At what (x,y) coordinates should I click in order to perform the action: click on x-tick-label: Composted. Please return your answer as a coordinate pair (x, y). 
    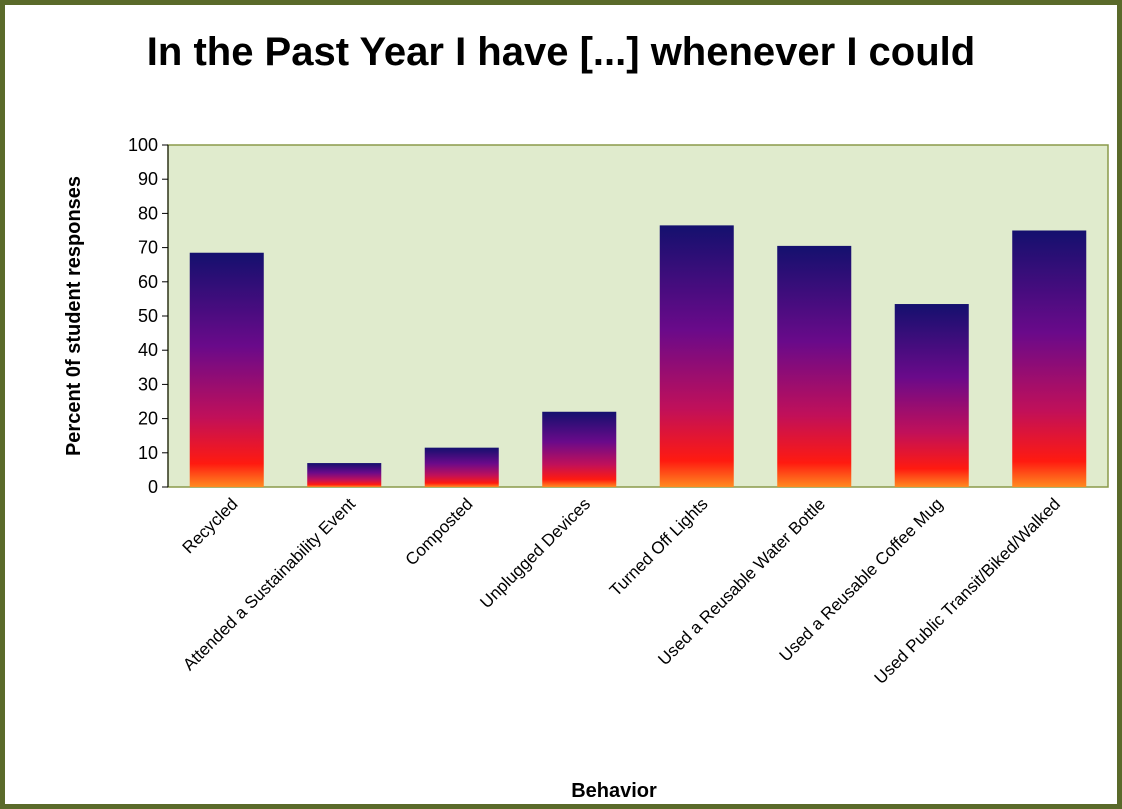
    Looking at the image, I should click on (439, 531).